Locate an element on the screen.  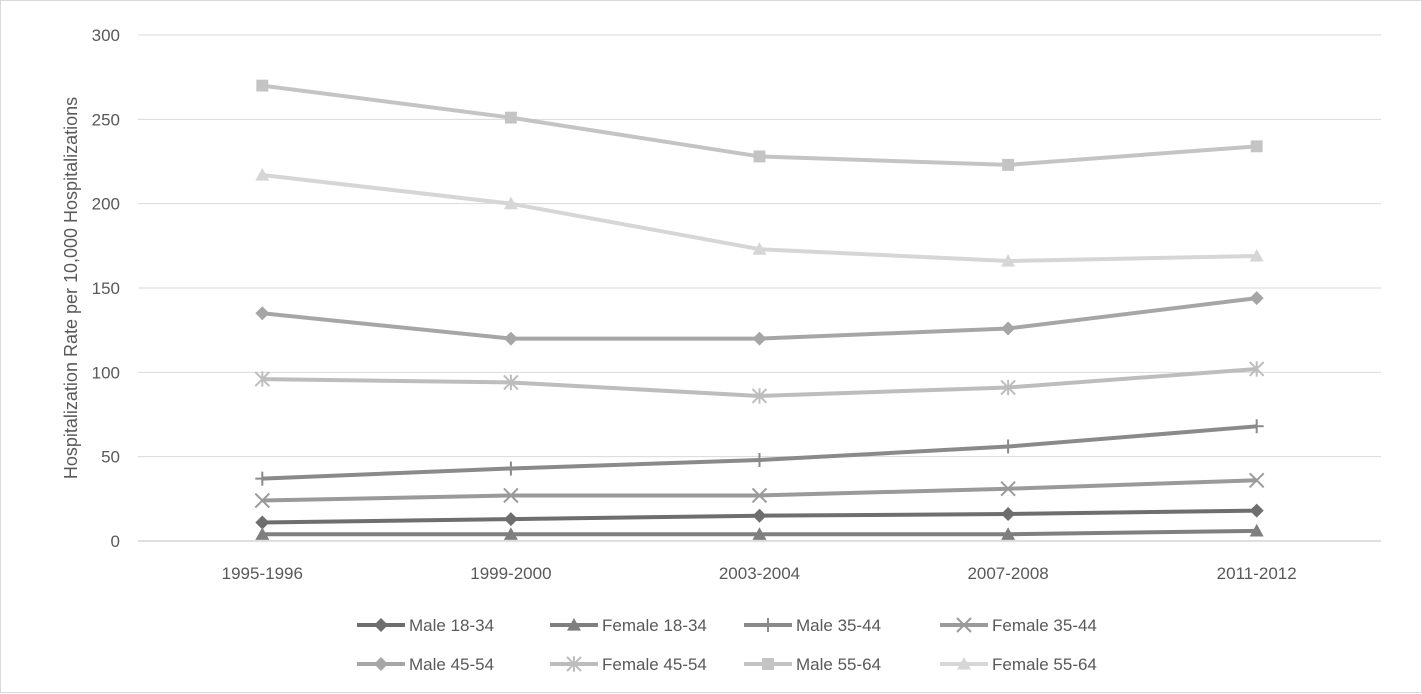
y-tick-label: 250 is located at coordinates (106, 119).